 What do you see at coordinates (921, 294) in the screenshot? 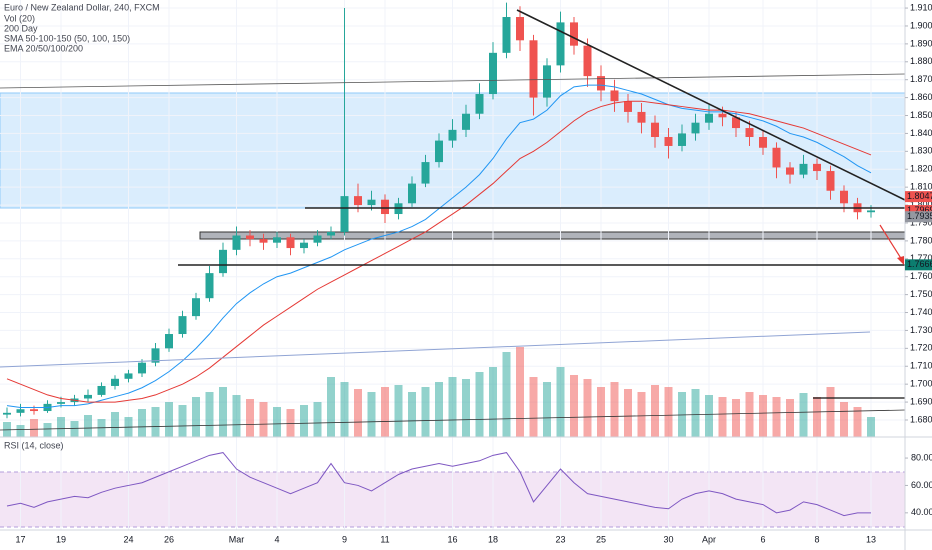
I see `y-tick-label: 1.75000` at bounding box center [921, 294].